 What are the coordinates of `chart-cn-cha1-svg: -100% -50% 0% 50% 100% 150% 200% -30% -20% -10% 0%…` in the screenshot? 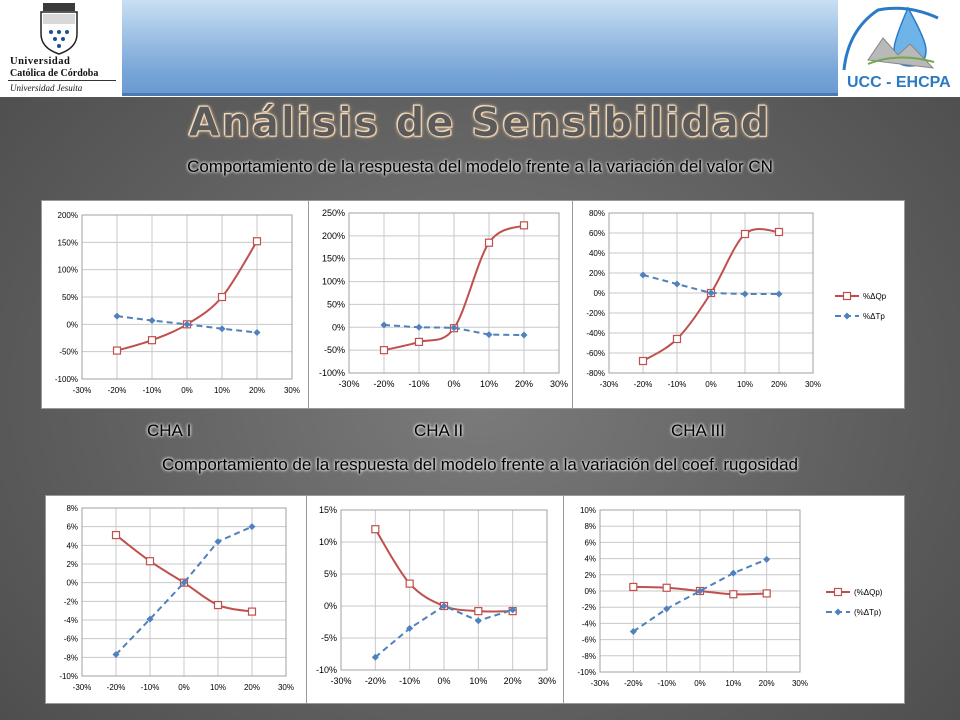 It's located at (177, 303).